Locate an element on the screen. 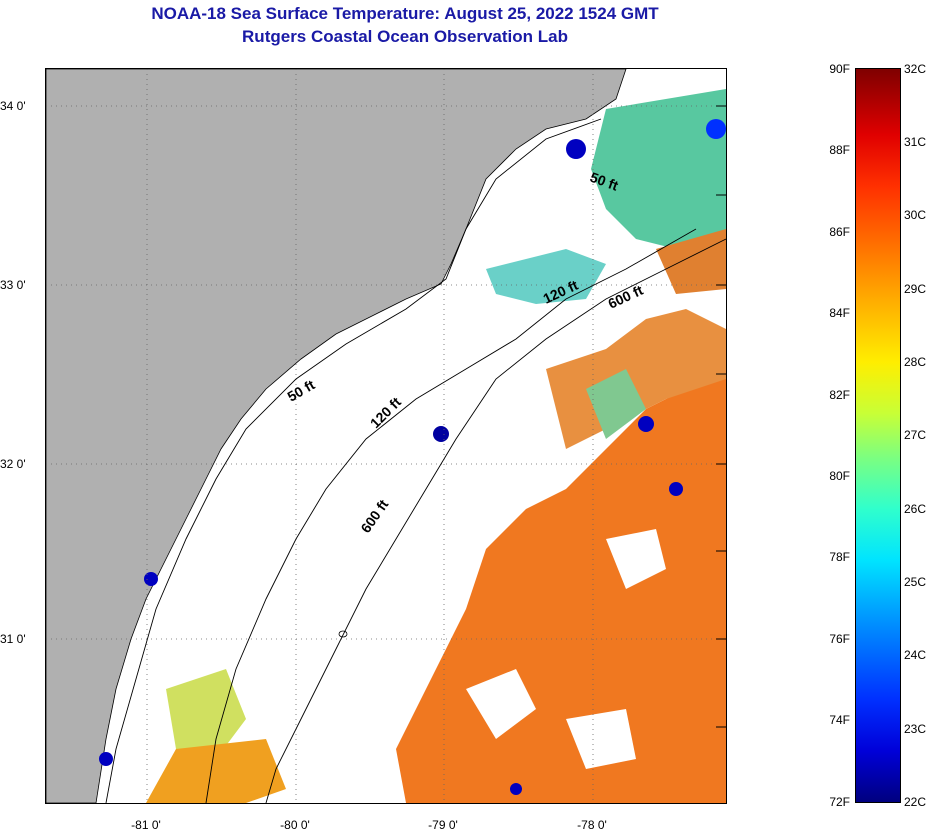  colorbar-f-78: 78F is located at coordinates (839, 557).